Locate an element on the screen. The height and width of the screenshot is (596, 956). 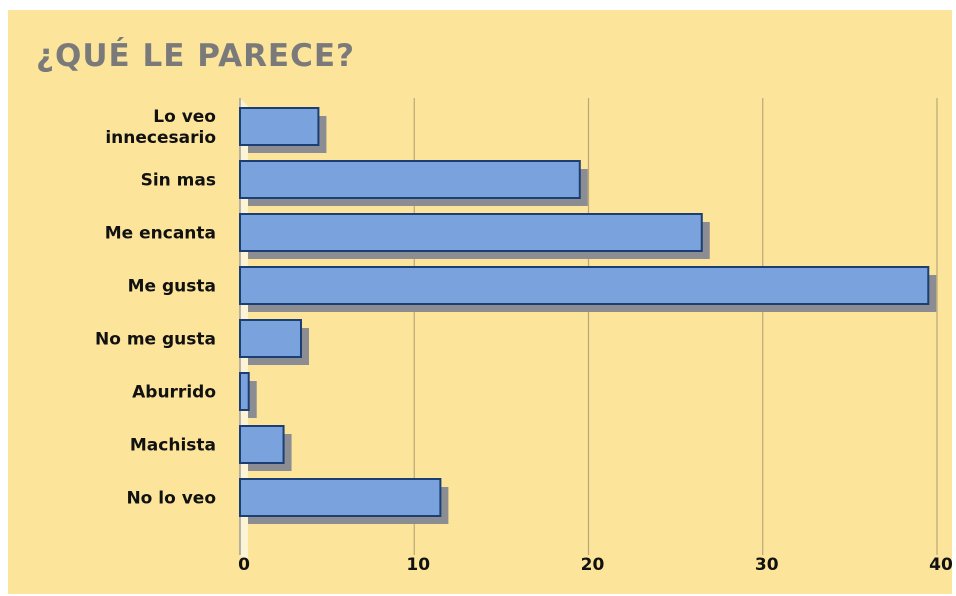
category-label: Me gusta is located at coordinates (172, 287).